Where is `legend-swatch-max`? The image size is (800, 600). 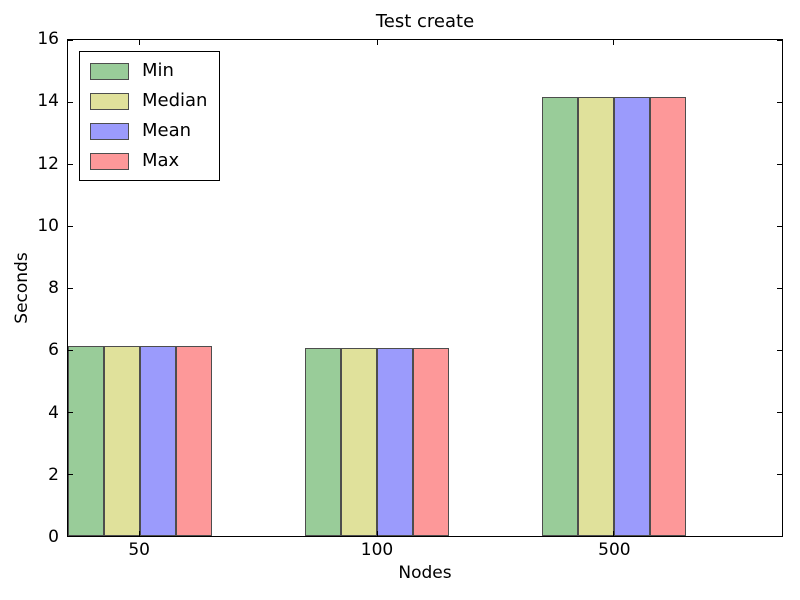 legend-swatch-max is located at coordinates (109, 161).